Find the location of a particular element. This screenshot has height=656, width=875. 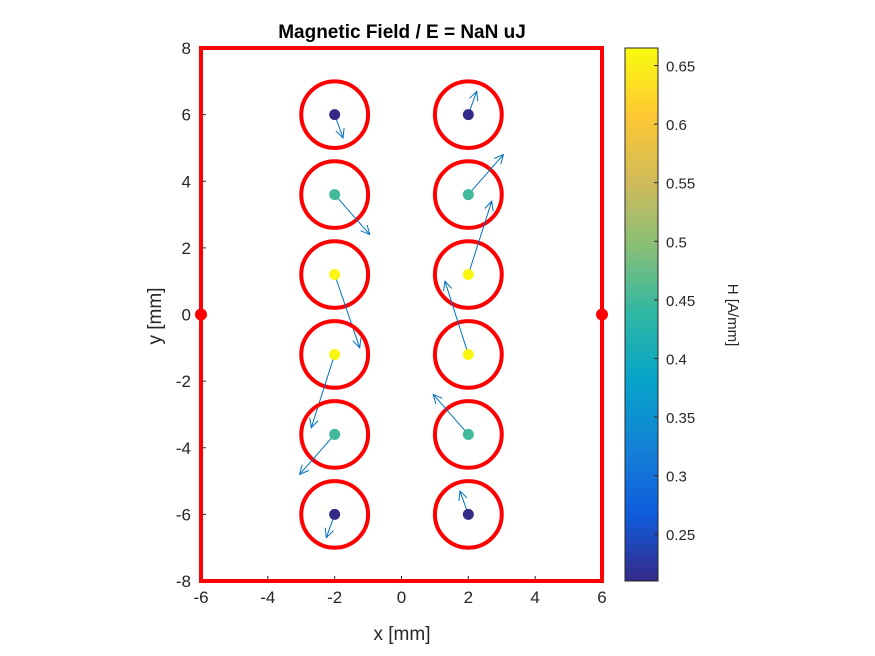

colorbar-tick-label: 0.35 is located at coordinates (680, 418).